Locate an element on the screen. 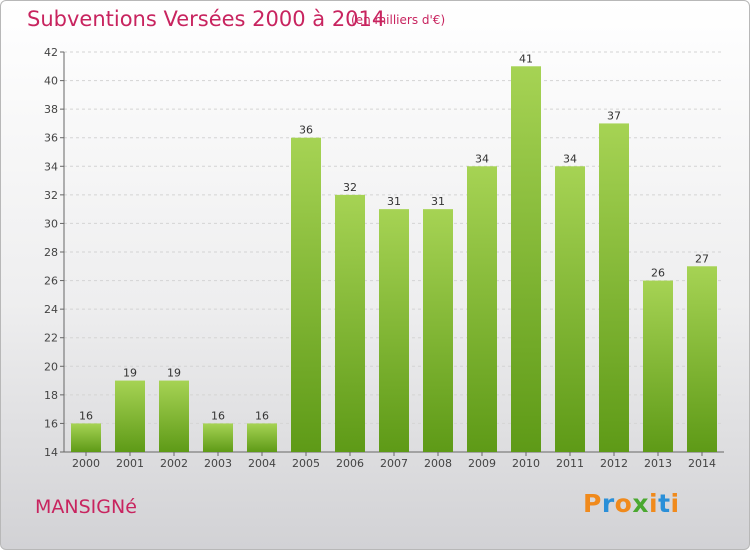  logo-letter: r is located at coordinates (608, 503).